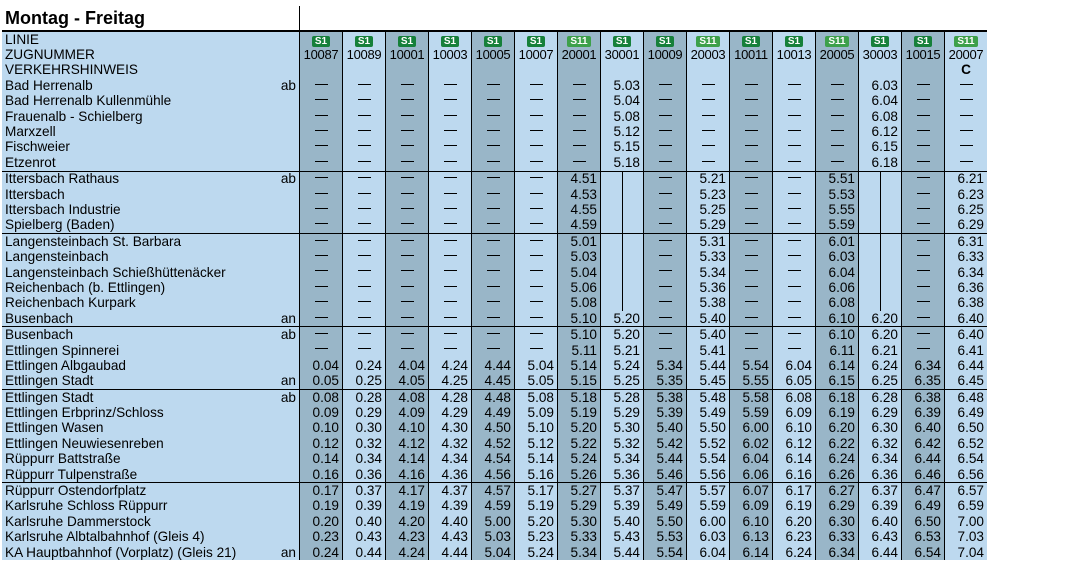 This screenshot has height=566, width=1087. I want to click on time-cell: 5.44, so click(708, 366).